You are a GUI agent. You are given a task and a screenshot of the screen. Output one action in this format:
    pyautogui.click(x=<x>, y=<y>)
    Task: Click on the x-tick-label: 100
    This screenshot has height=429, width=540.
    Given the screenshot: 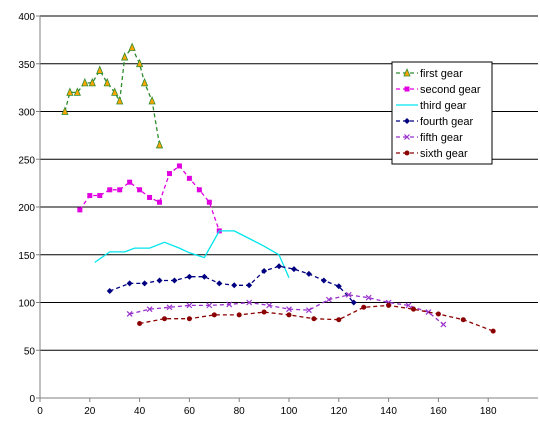 What is the action you would take?
    pyautogui.click(x=289, y=411)
    